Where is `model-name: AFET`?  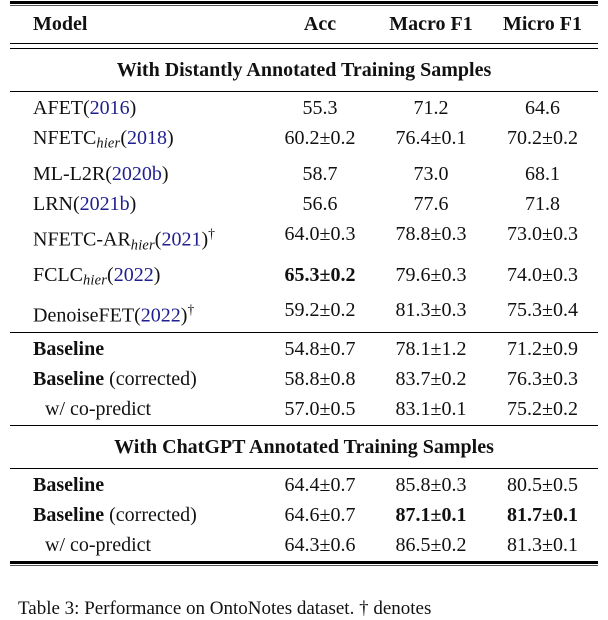 model-name: AFET is located at coordinates (58, 108).